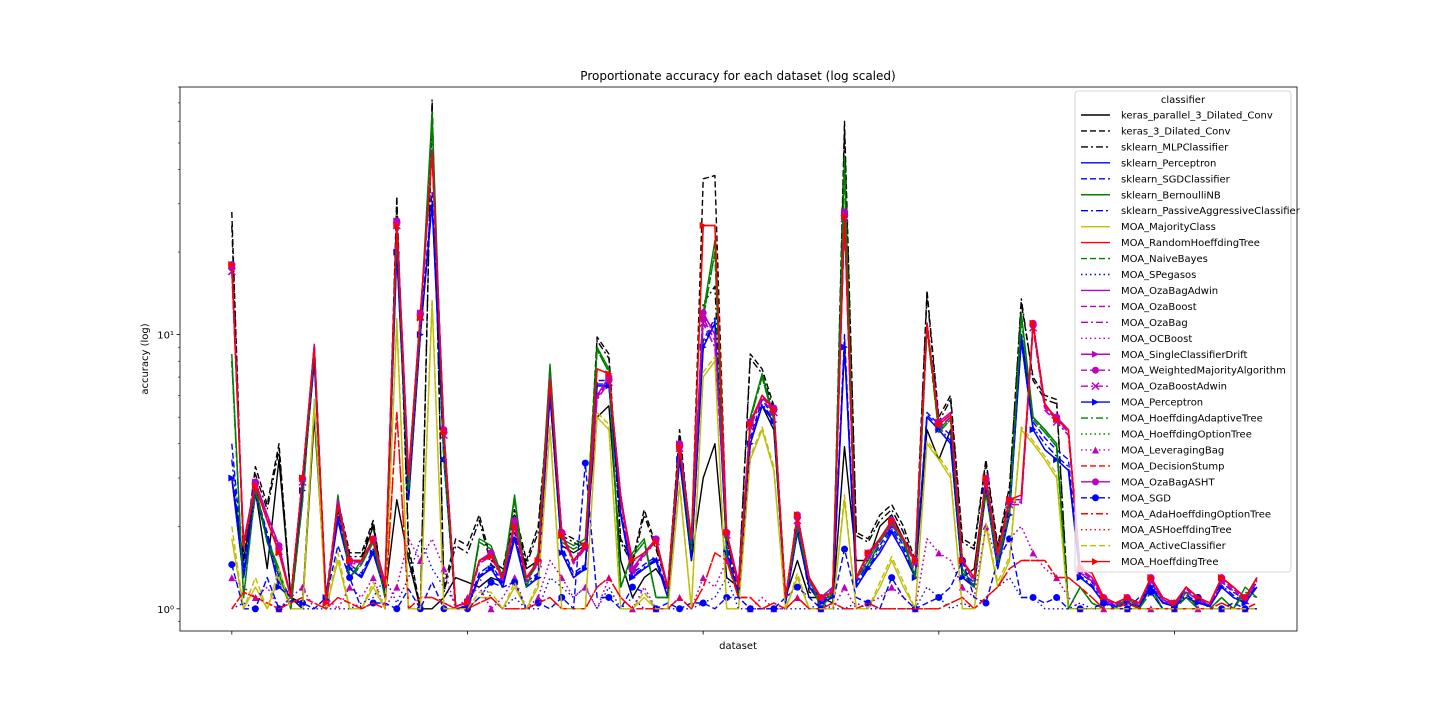  Describe the element at coordinates (1148, 482) in the screenshot. I see `legend-entry: MOA_OzaBagASHT` at that location.